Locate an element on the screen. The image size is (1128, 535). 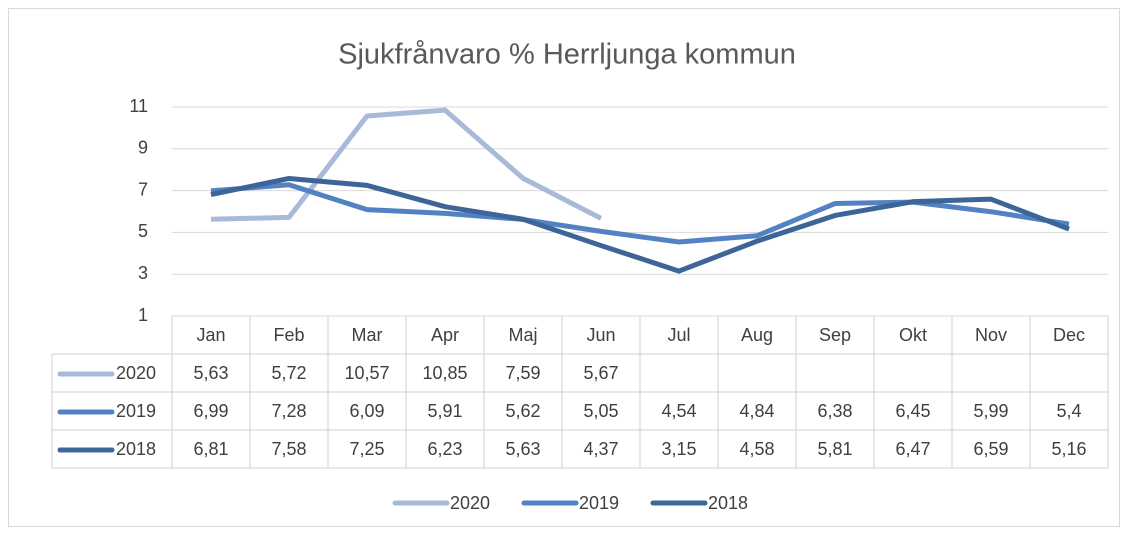
y-tick-label: 9 is located at coordinates (143, 148).